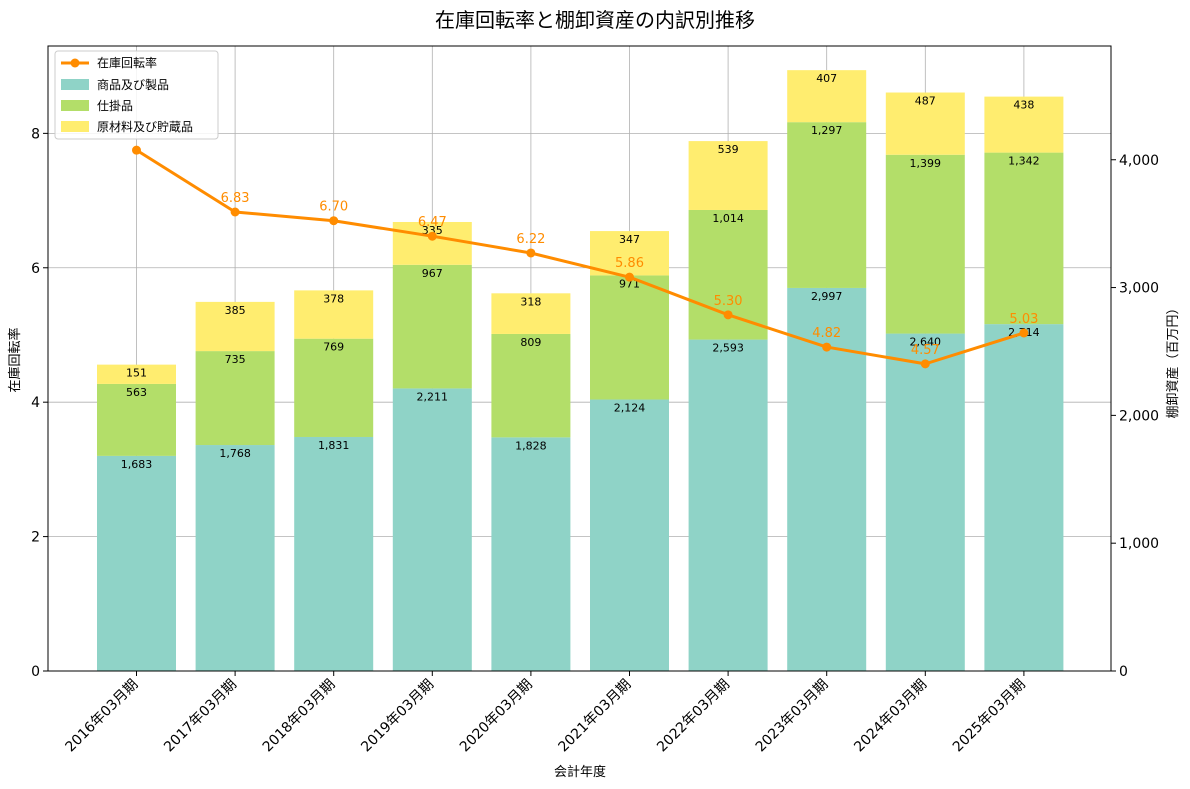  Describe the element at coordinates (432, 273) in the screenshot. I see `bar-label: 967` at that location.